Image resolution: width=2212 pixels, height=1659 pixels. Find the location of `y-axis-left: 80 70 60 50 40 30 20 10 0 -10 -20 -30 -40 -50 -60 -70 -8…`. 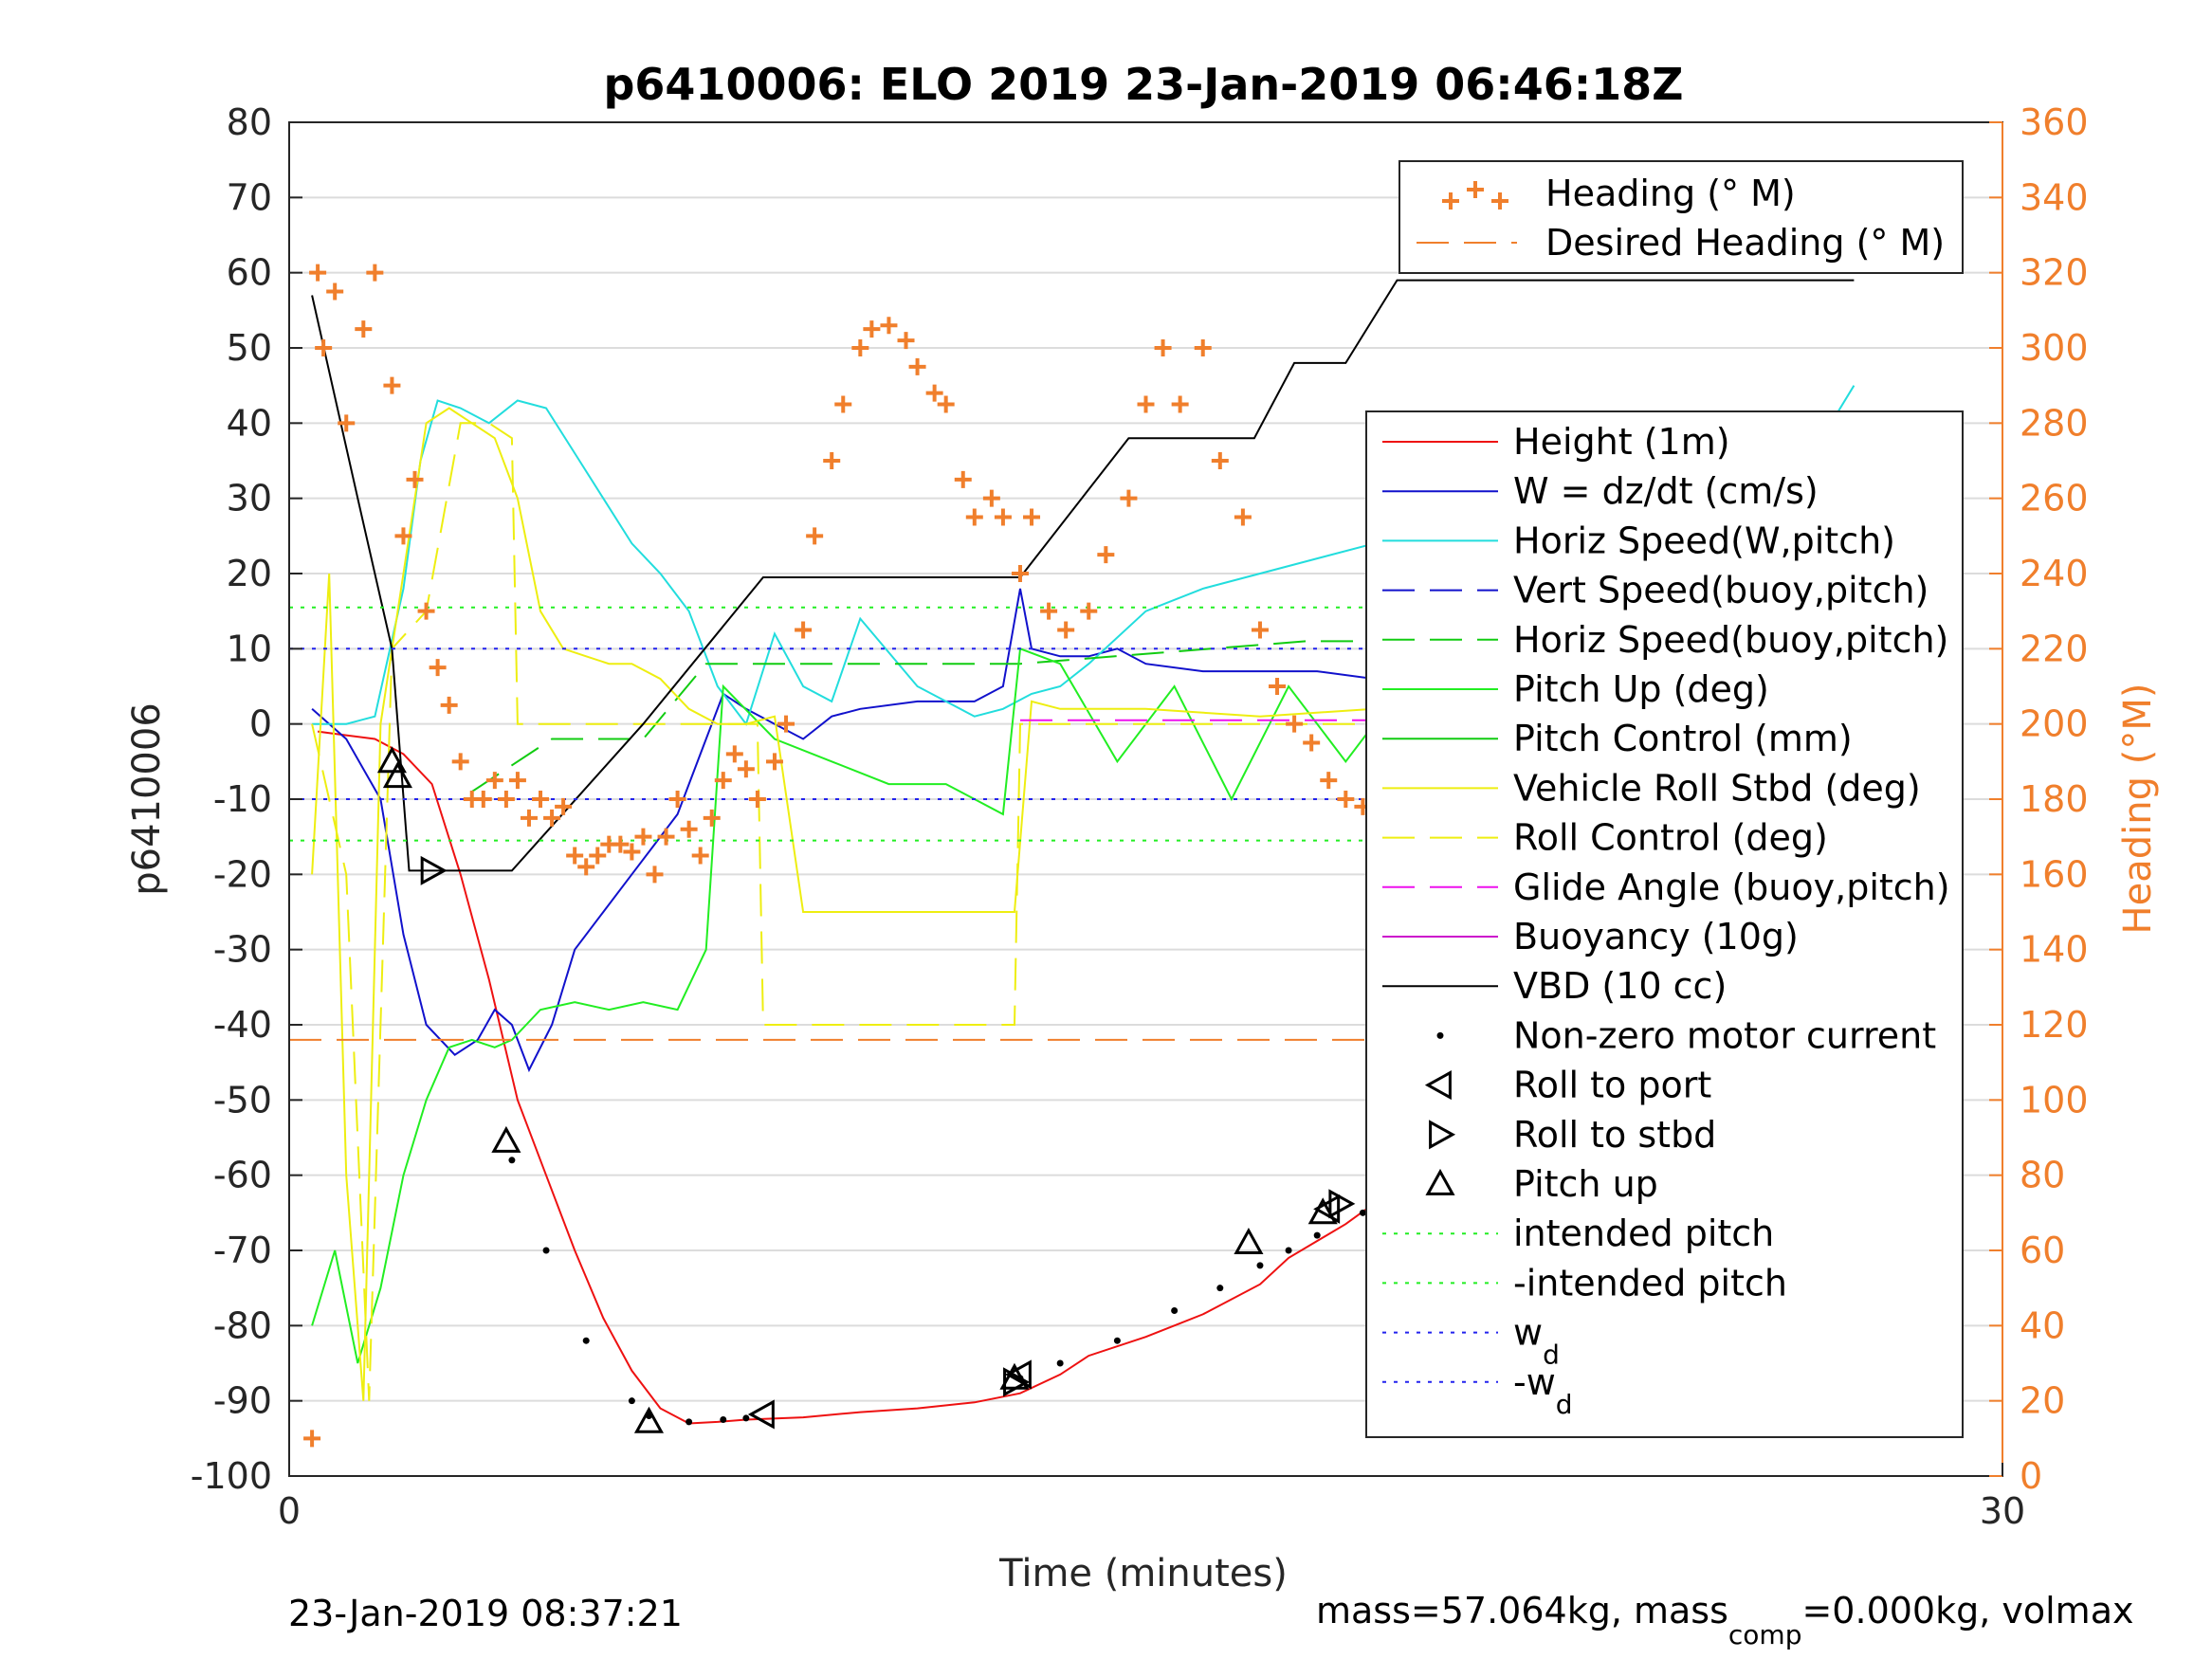

y-axis-left: 80 70 60 50 40 30 20 10 0 -10 -20 -30 -40 -50 -60 -70 -8… is located at coordinates (246, 799).